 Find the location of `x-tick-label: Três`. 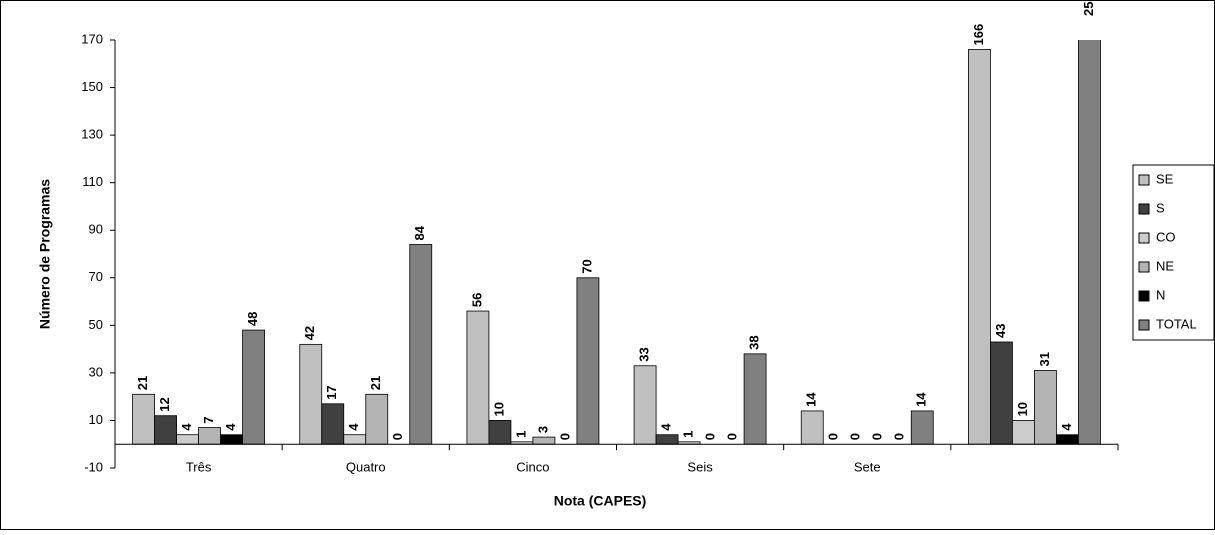

x-tick-label: Três is located at coordinates (199, 466).